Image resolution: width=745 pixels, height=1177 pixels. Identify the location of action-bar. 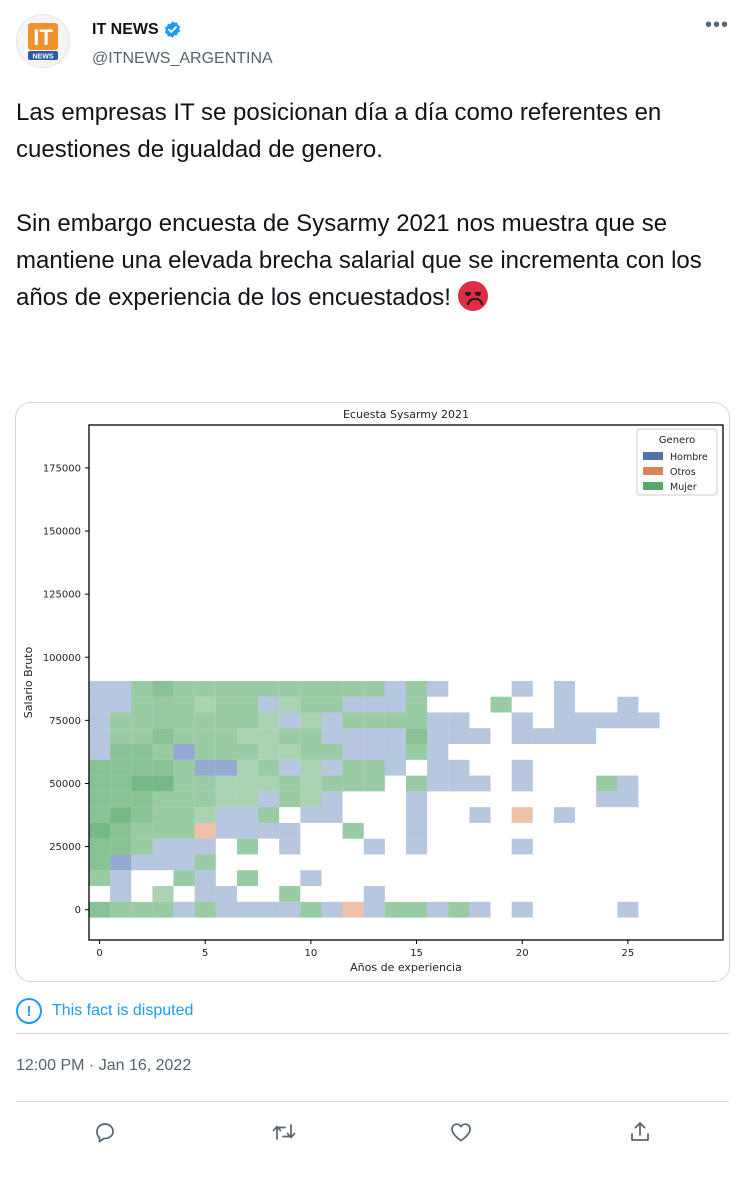
(372, 1132).